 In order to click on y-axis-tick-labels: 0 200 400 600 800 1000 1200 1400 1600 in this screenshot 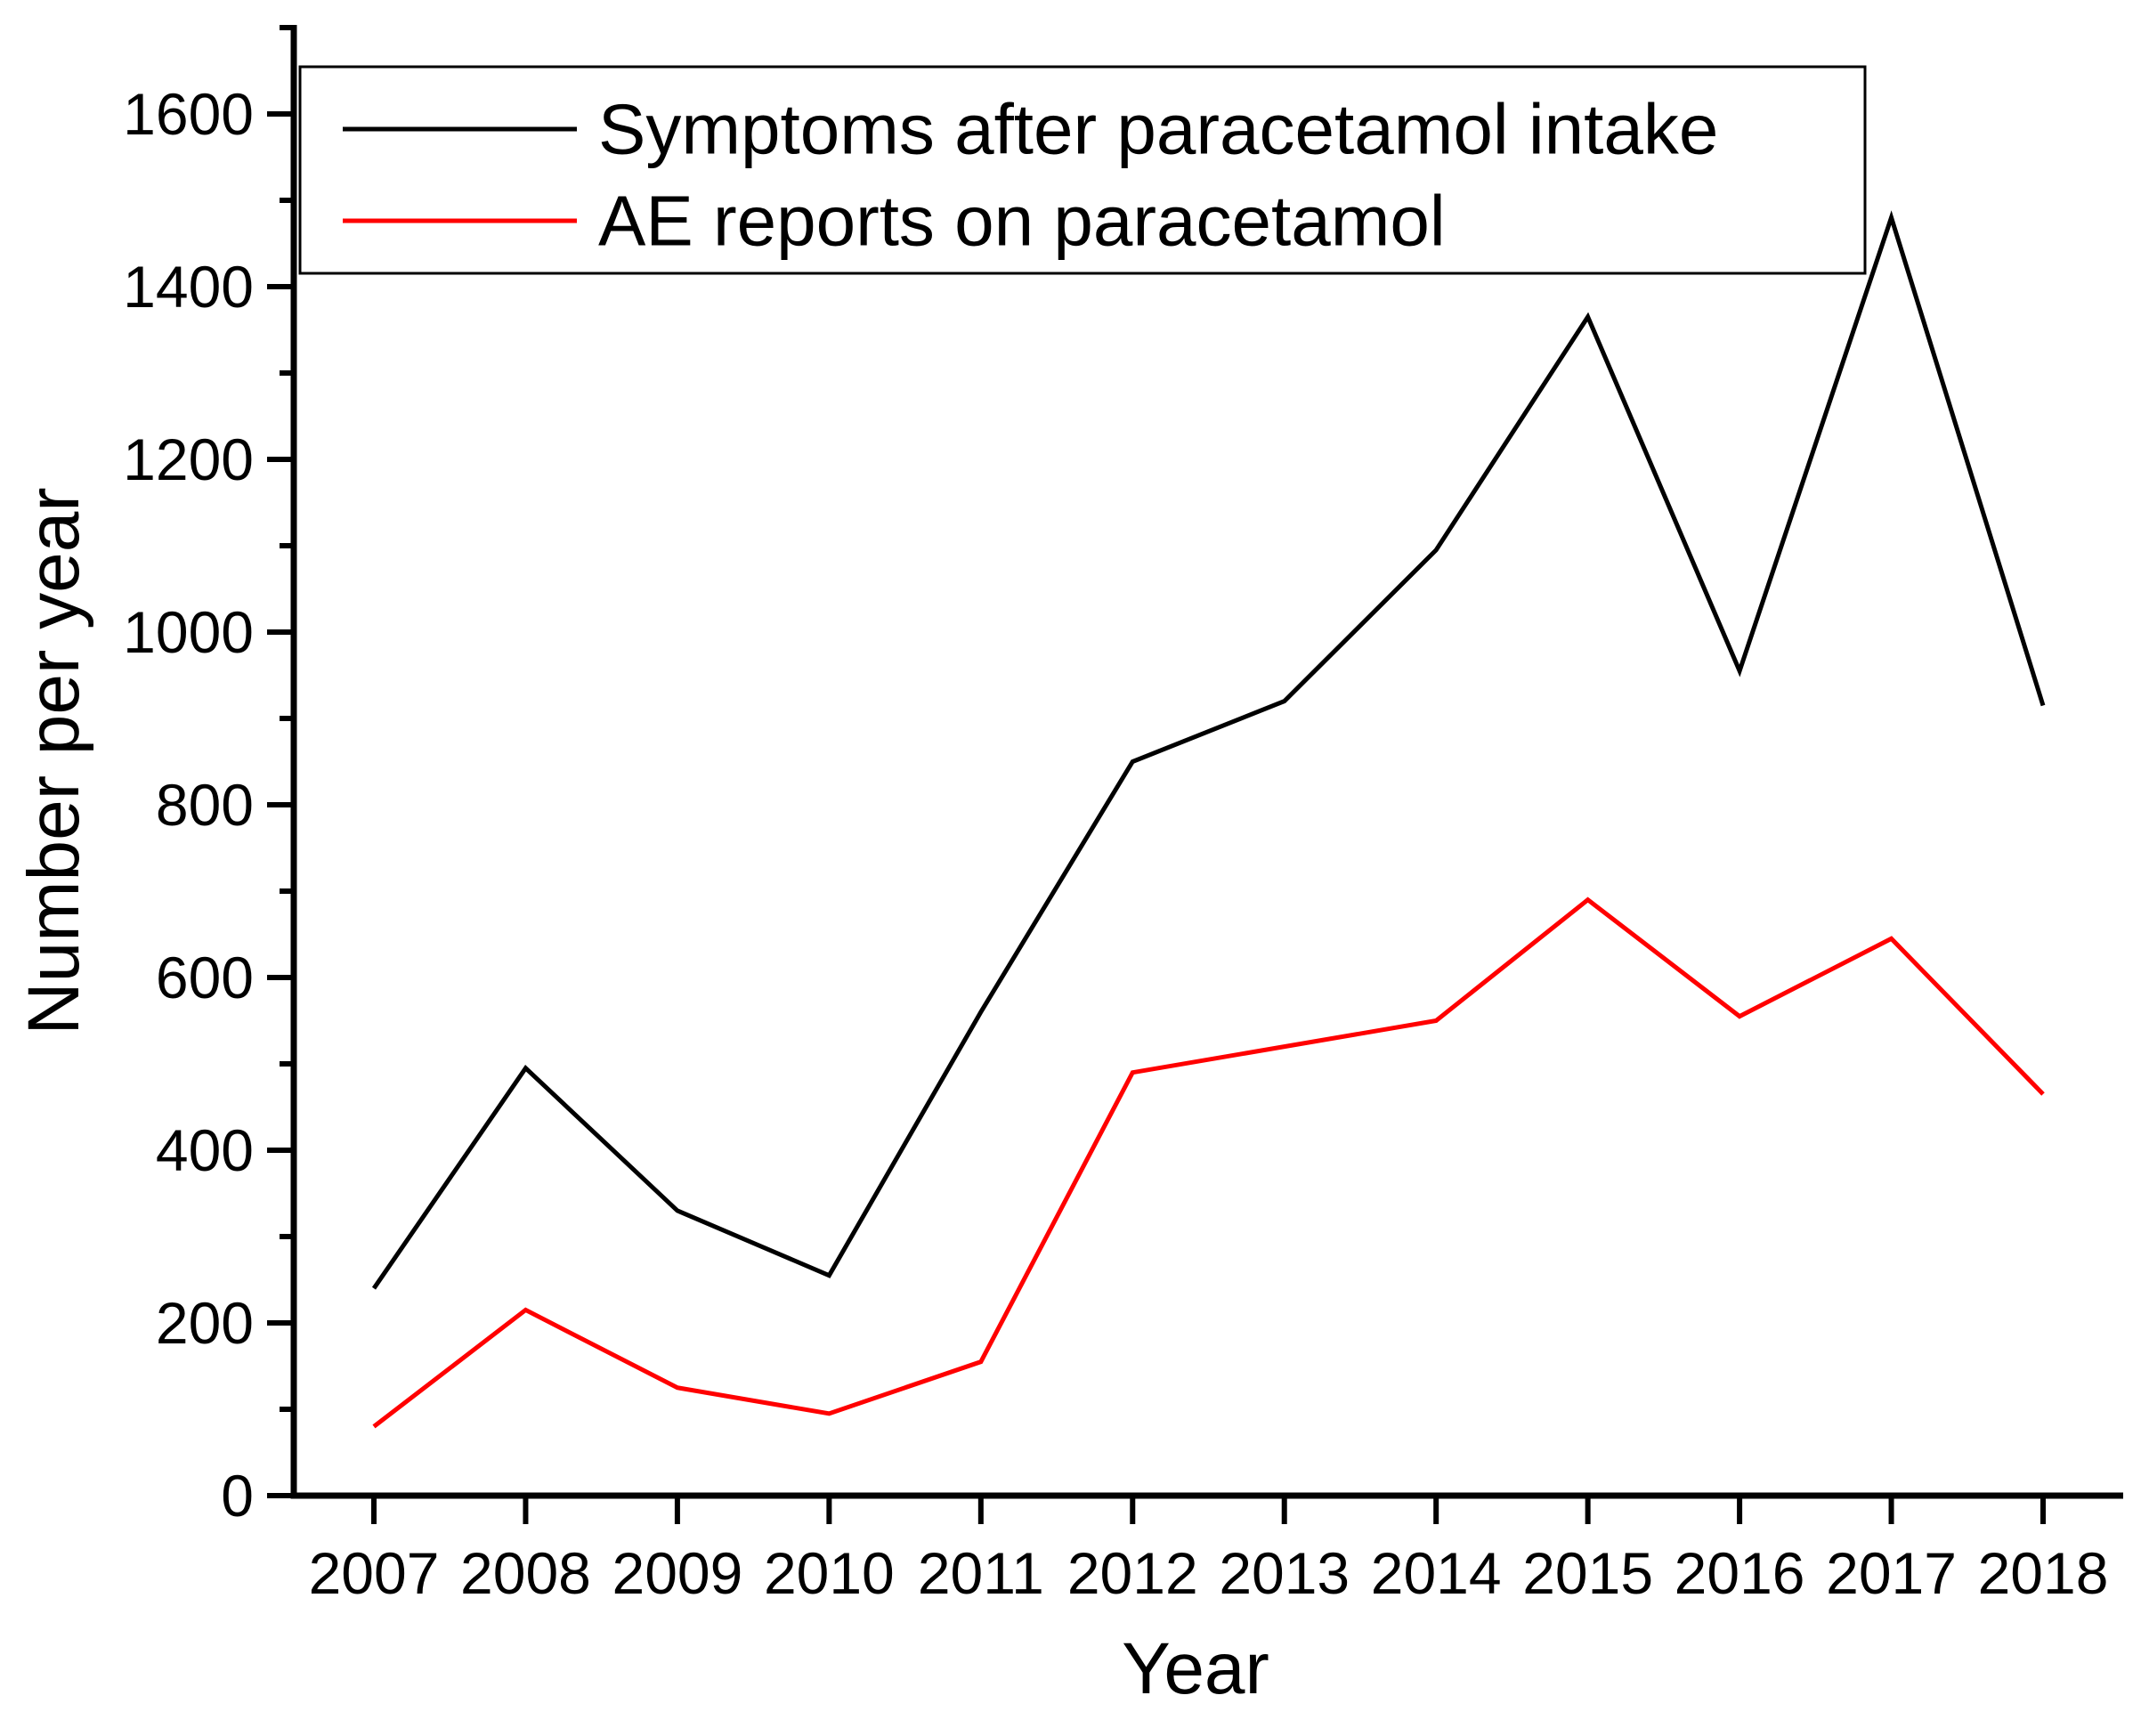, I will do `click(188, 805)`.